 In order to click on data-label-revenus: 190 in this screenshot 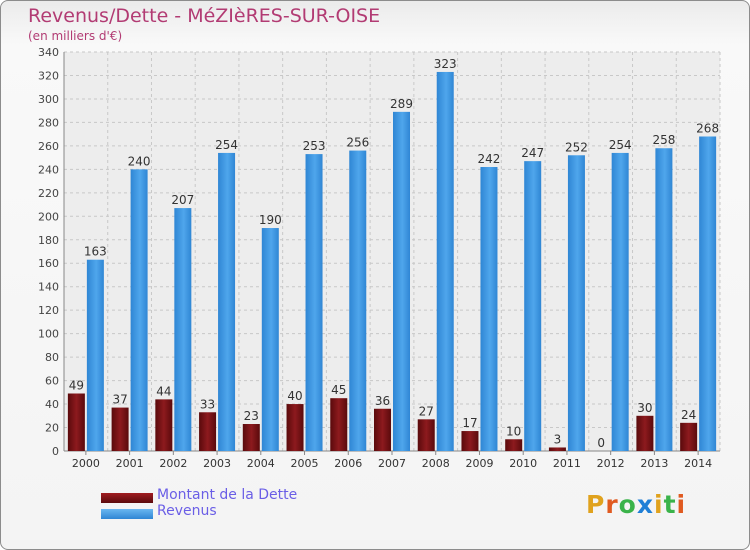, I will do `click(270, 220)`.